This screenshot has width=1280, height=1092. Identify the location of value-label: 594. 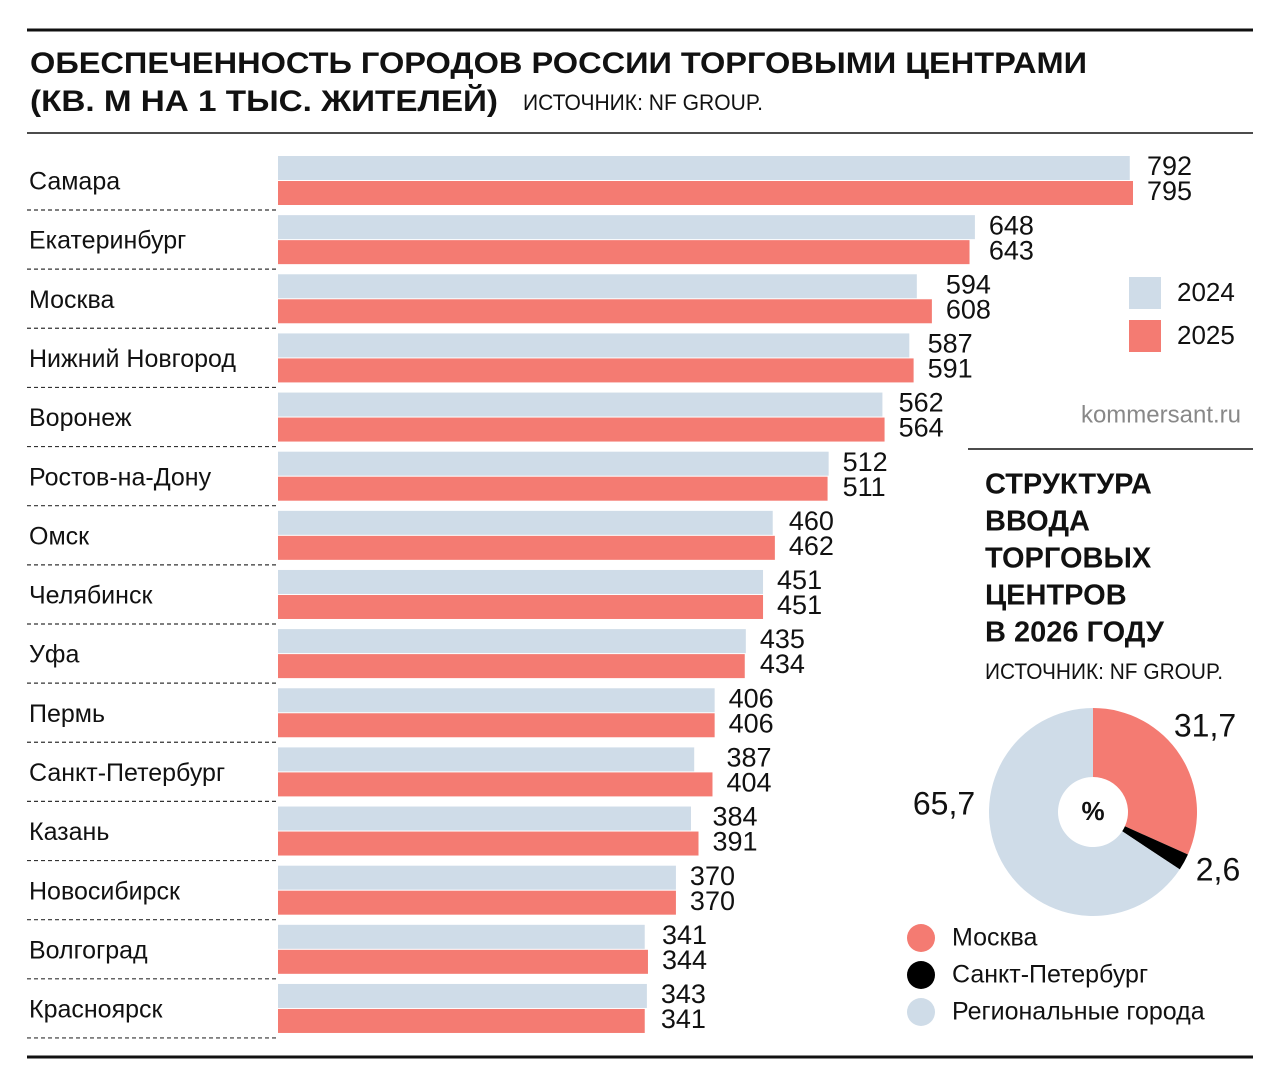
(968, 284).